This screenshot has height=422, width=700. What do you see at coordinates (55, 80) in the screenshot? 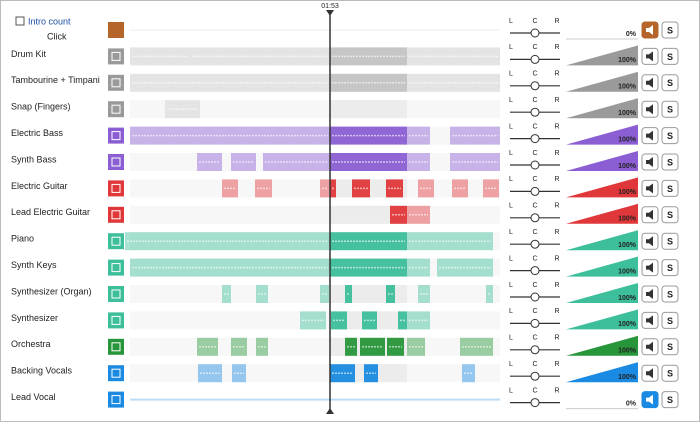
I see `track-name: Tambourine + Timpani` at bounding box center [55, 80].